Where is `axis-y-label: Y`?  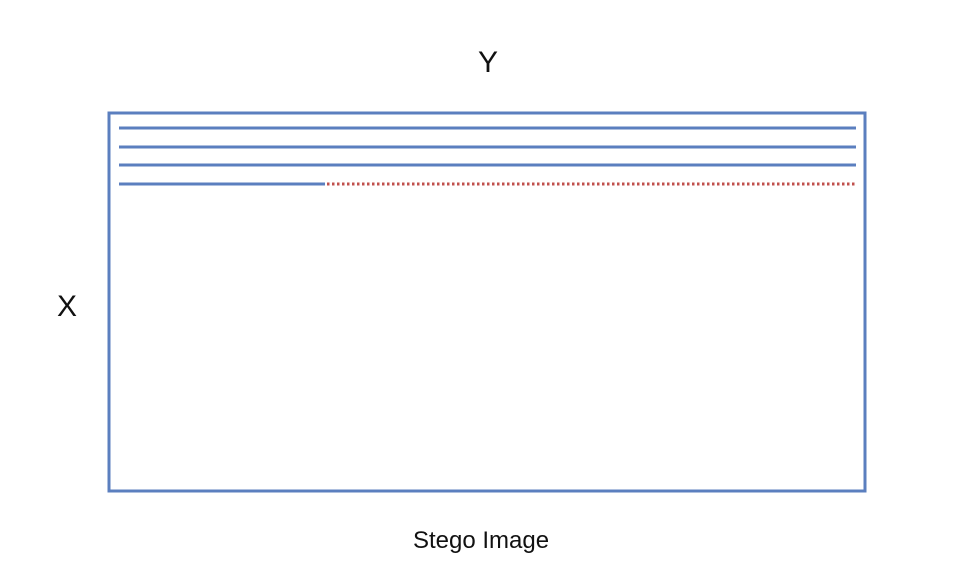 axis-y-label: Y is located at coordinates (488, 62).